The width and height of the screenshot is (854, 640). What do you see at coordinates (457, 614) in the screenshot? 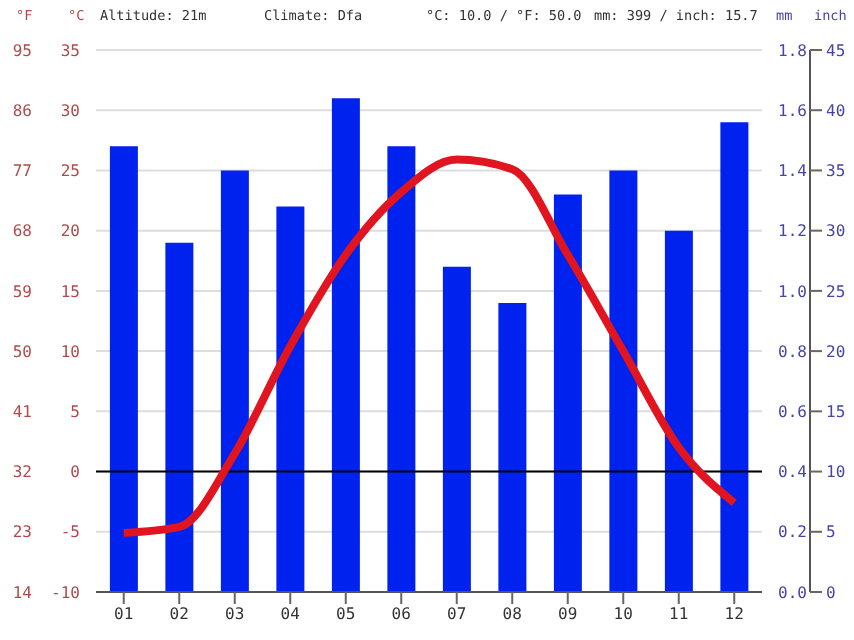
I see `x-tick-label: 07` at bounding box center [457, 614].